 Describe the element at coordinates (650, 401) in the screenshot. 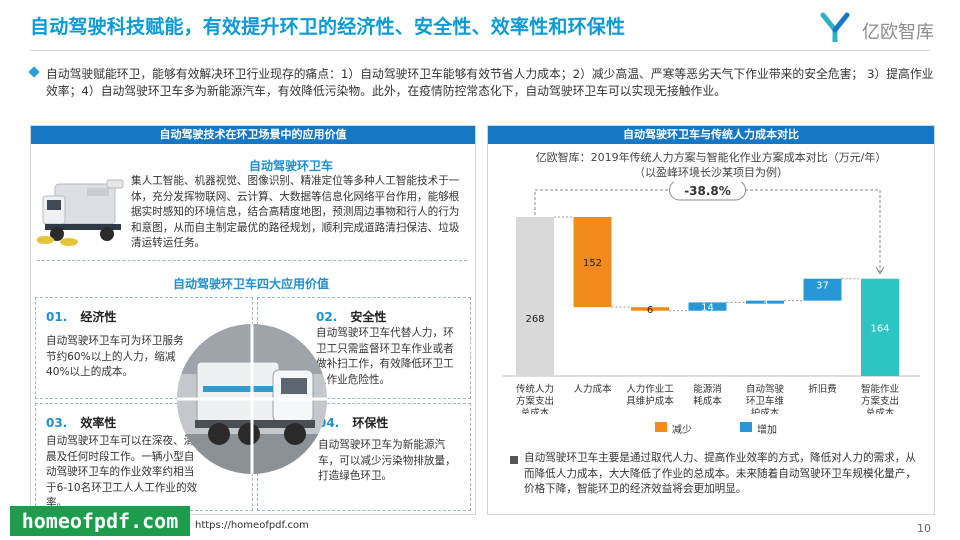

I see `category-label: 具维护成本` at that location.